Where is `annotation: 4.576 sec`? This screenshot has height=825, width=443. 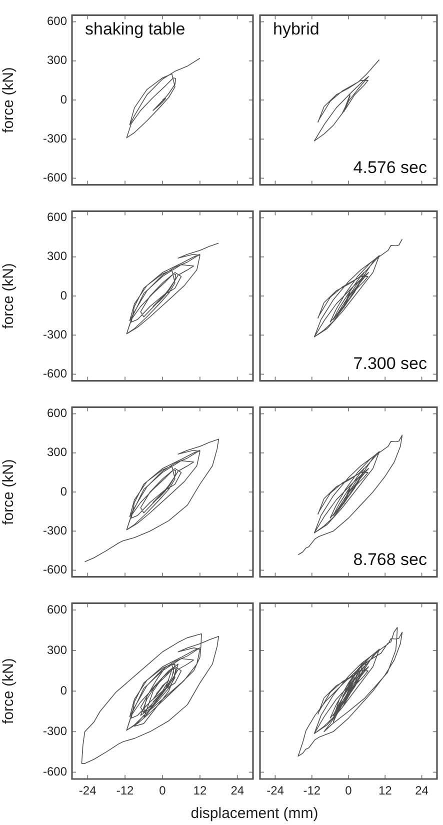
annotation: 4.576 sec is located at coordinates (390, 167).